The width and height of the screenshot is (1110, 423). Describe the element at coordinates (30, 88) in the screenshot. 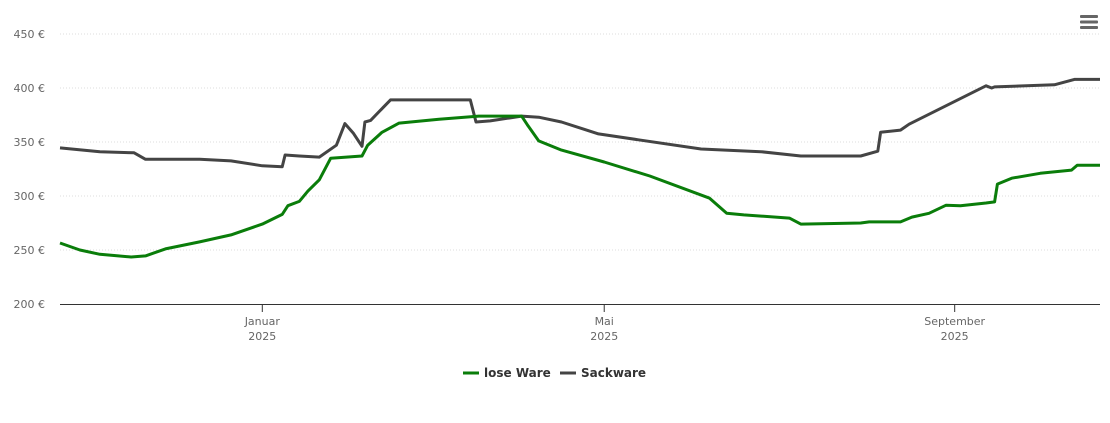

I see `y-tick-label: 400 €` at that location.